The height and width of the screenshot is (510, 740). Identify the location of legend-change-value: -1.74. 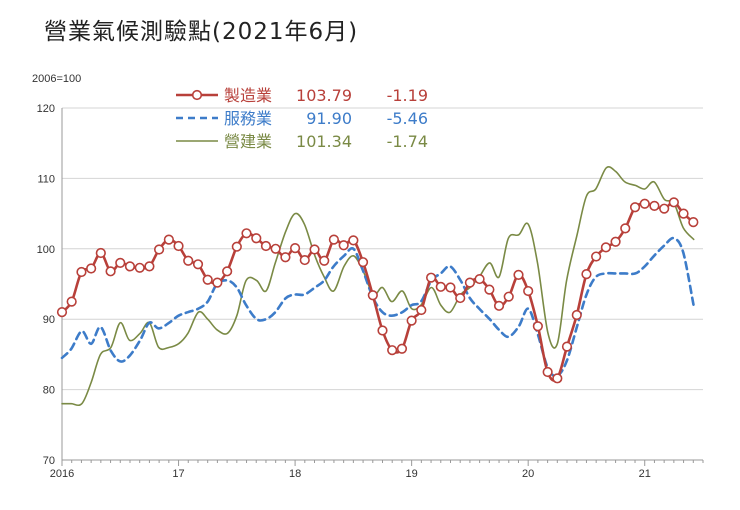
(407, 141).